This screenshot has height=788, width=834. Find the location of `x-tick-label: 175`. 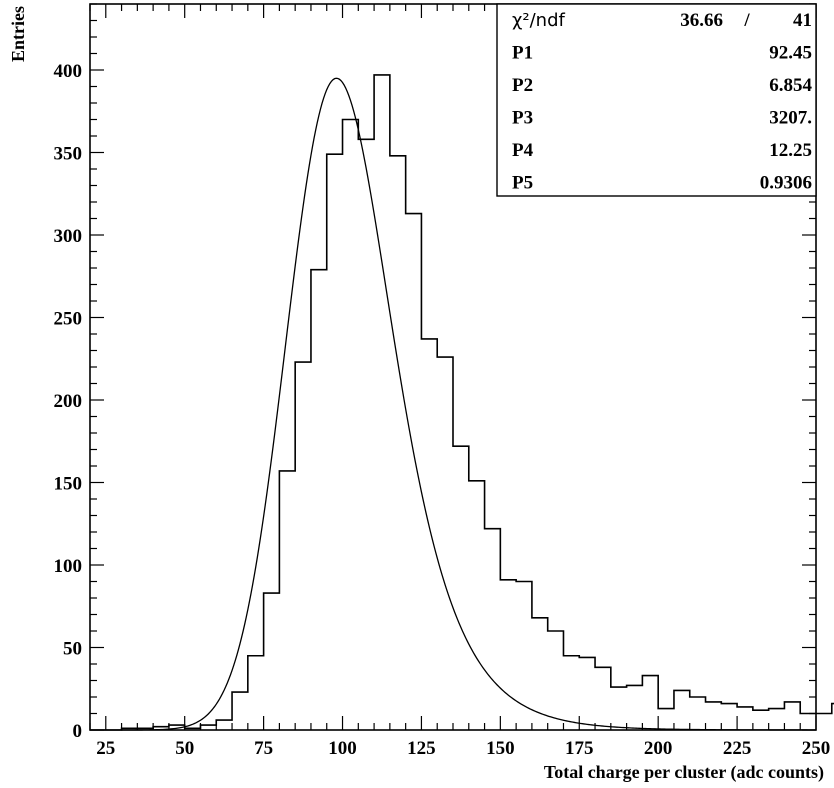

x-tick-label: 175 is located at coordinates (579, 748).